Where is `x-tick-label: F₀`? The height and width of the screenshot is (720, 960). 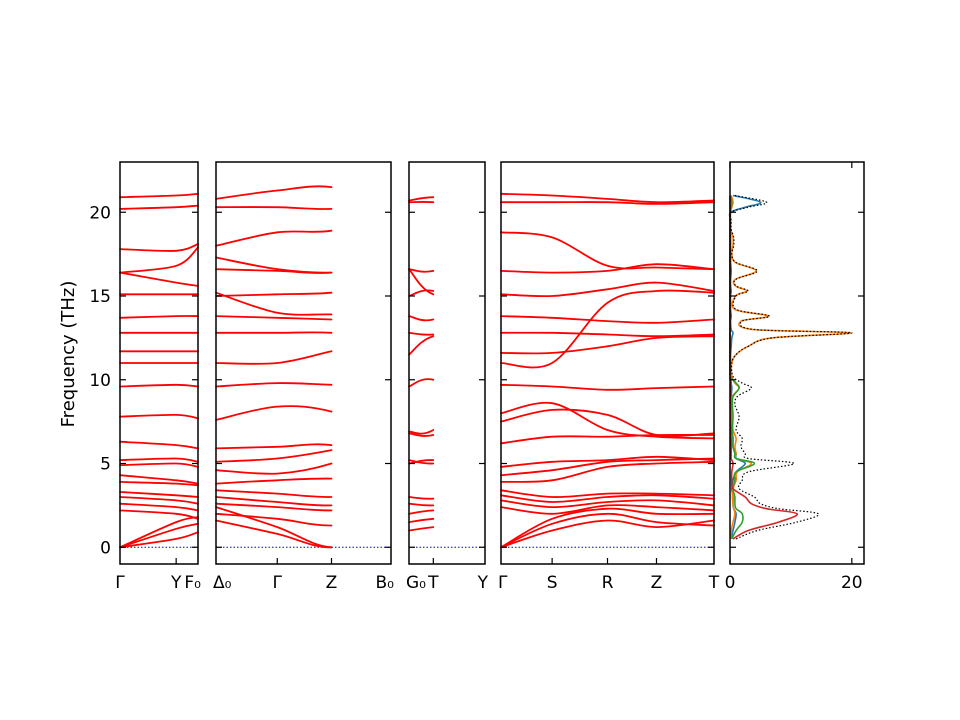 x-tick-label: F₀ is located at coordinates (192, 583).